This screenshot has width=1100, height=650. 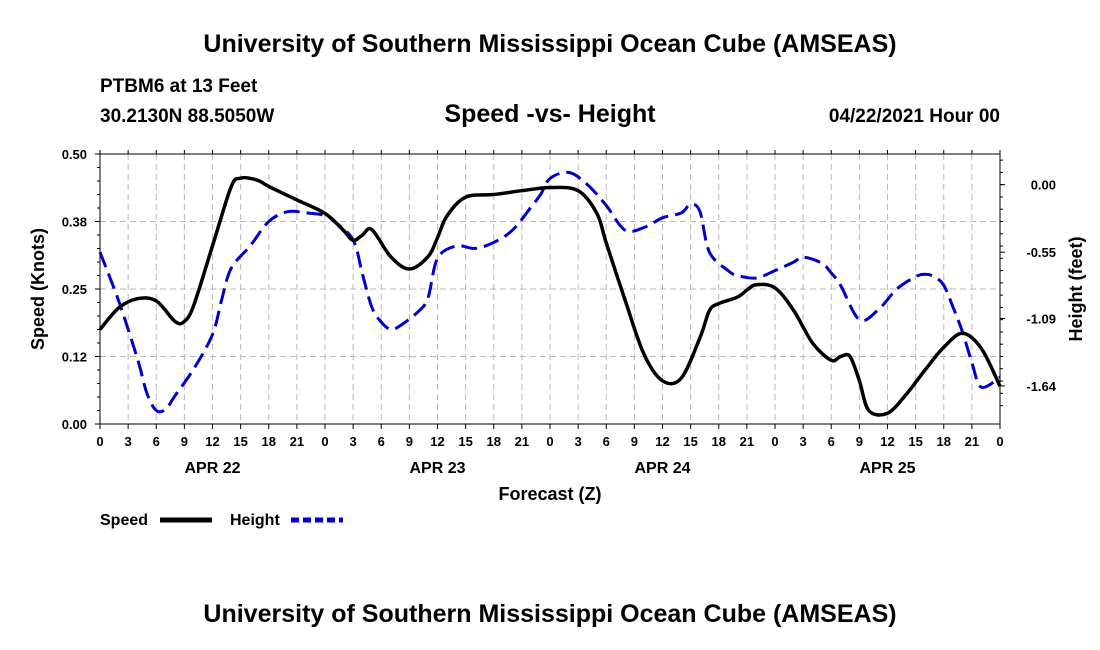 What do you see at coordinates (255, 520) in the screenshot?
I see `legend-height-label: Height` at bounding box center [255, 520].